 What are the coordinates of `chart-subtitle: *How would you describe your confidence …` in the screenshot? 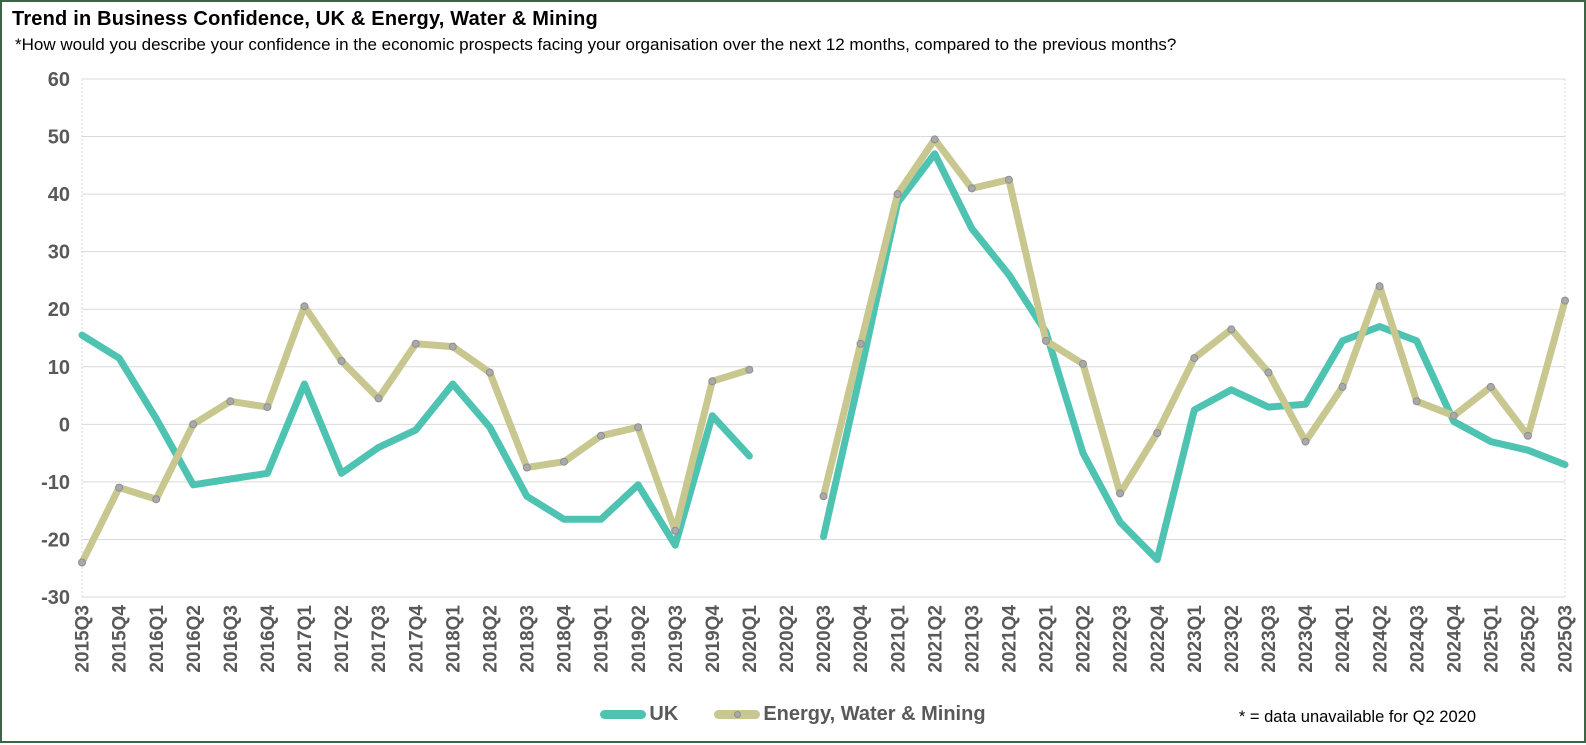 It's located at (596, 44).